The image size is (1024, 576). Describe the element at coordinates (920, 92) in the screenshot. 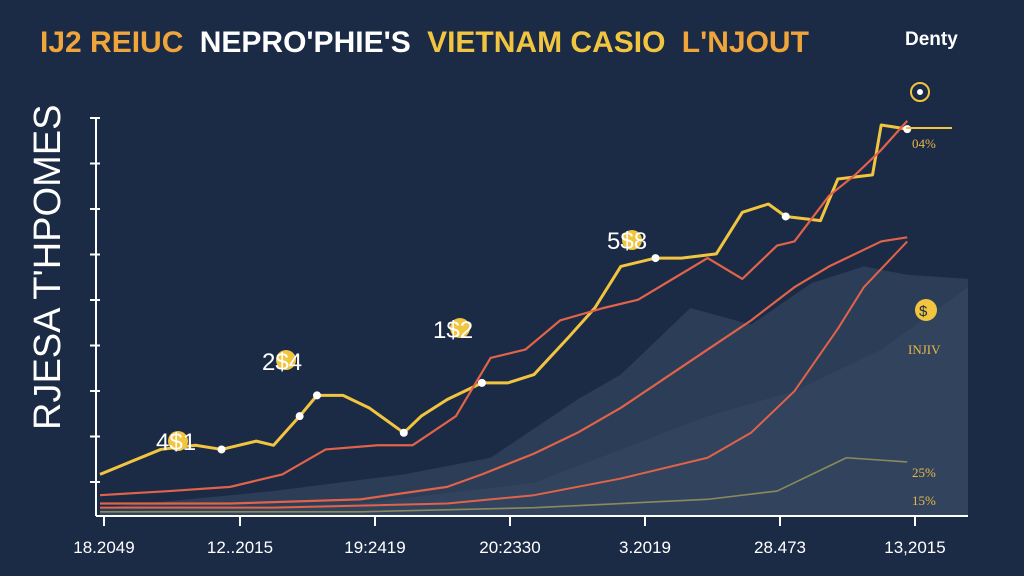

I see `head-icon` at that location.